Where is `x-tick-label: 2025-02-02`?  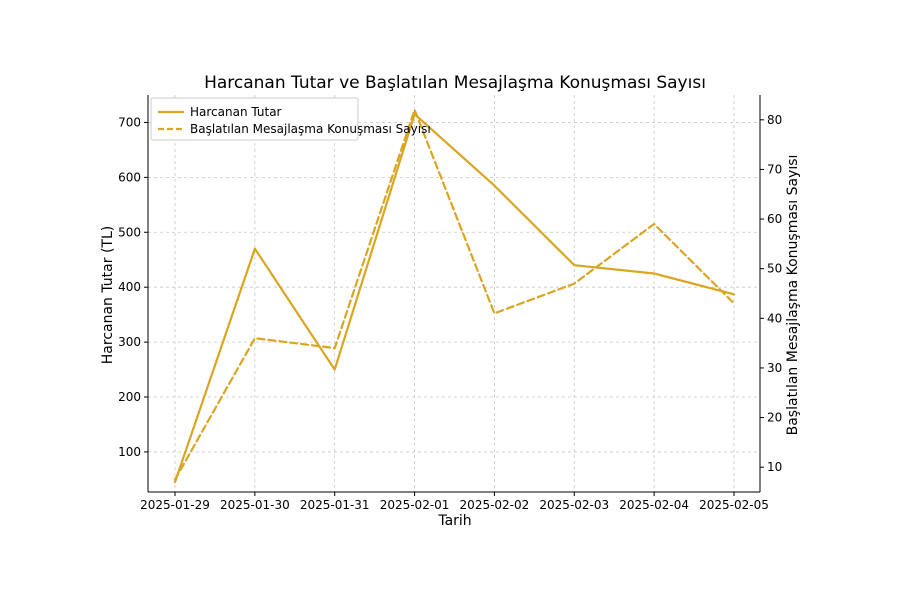 x-tick-label: 2025-02-02 is located at coordinates (495, 505).